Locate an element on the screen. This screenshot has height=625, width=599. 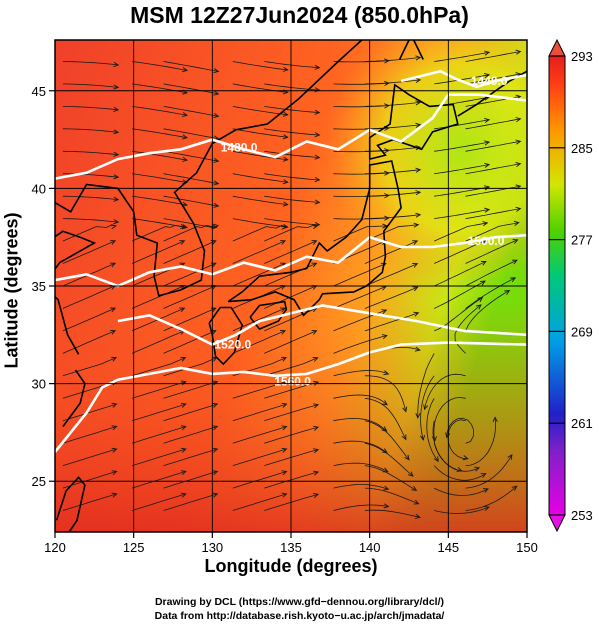
contour-label: 1520.0 is located at coordinates (232, 345).